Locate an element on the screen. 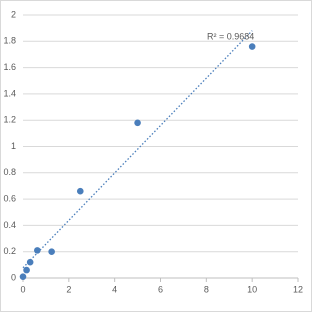 The height and width of the screenshot is (312, 320). x-tick-label: 8 is located at coordinates (206, 289).